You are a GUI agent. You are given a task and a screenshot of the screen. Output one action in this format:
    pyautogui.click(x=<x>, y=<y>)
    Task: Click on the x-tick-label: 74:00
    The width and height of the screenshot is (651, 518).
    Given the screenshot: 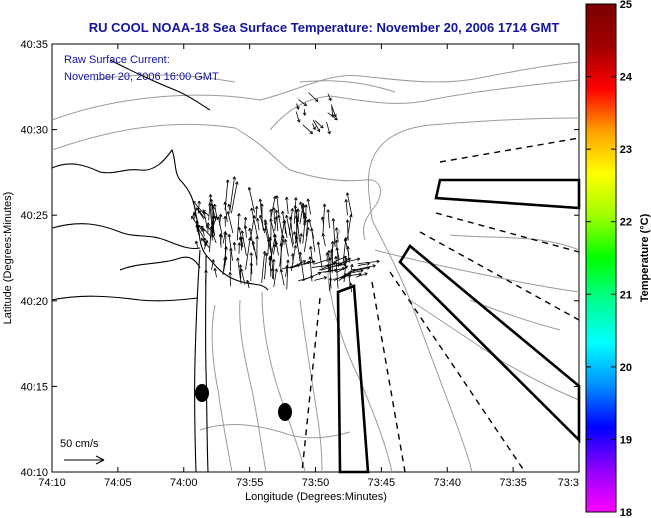 What is the action you would take?
    pyautogui.click(x=184, y=483)
    